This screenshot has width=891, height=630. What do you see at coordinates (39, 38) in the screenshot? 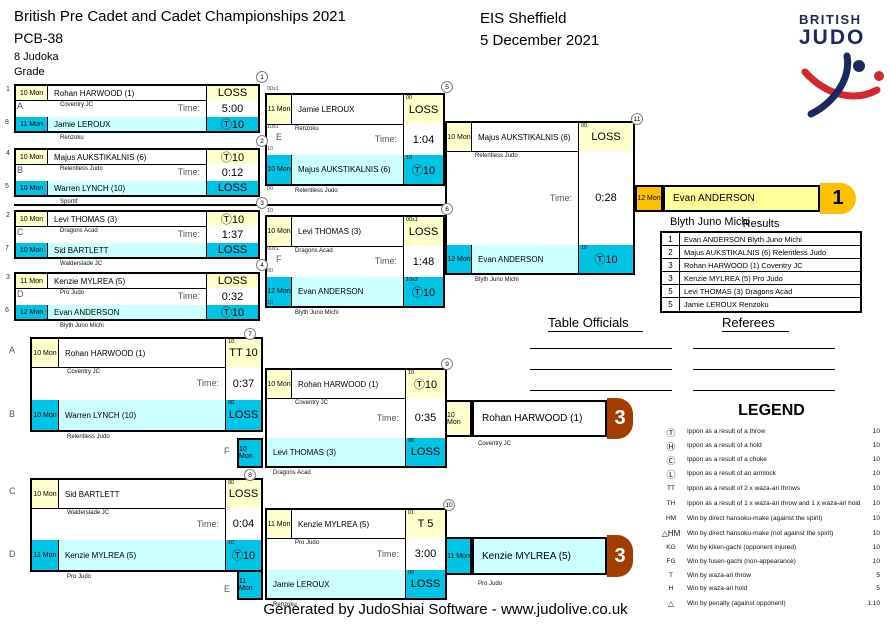
I see `category-code: PCB-38` at bounding box center [39, 38].